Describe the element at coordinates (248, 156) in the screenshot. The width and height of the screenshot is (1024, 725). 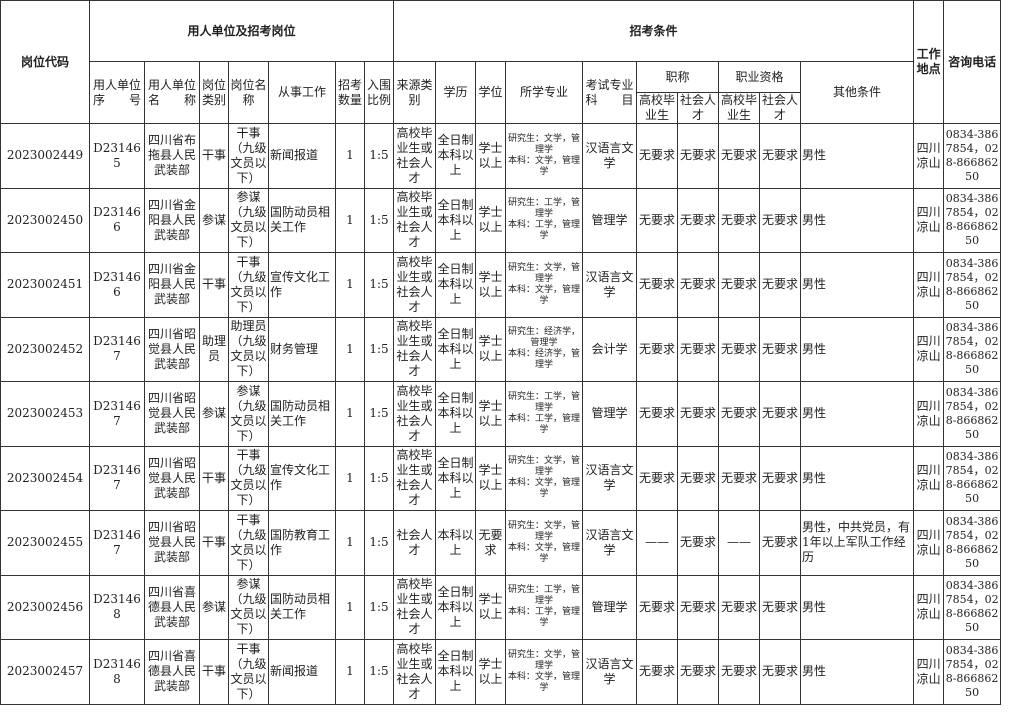
I see `cell-post-name: 干事（九级文员以下）` at that location.